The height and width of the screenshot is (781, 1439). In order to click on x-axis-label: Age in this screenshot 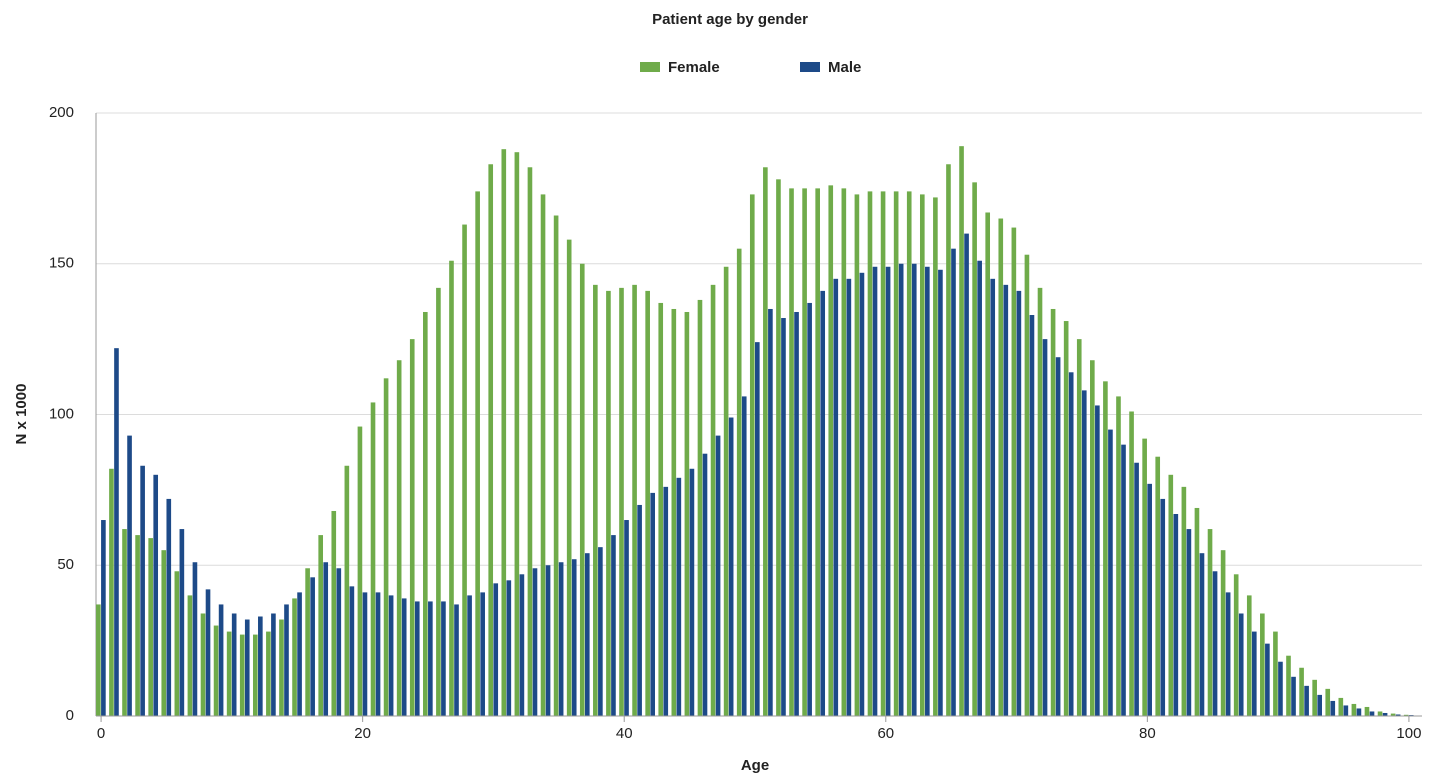, I will do `click(755, 765)`.